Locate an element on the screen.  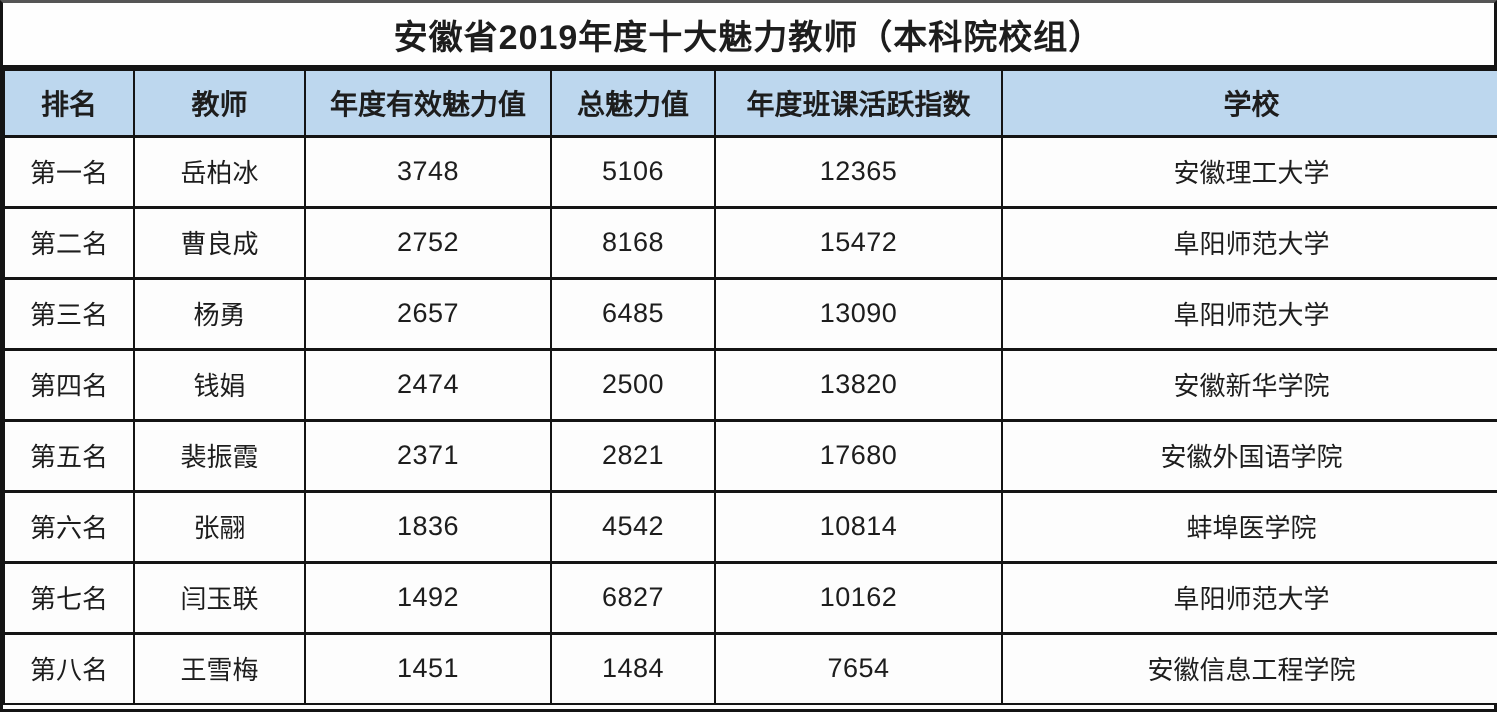
table-cell: 第二名 is located at coordinates (69, 242).